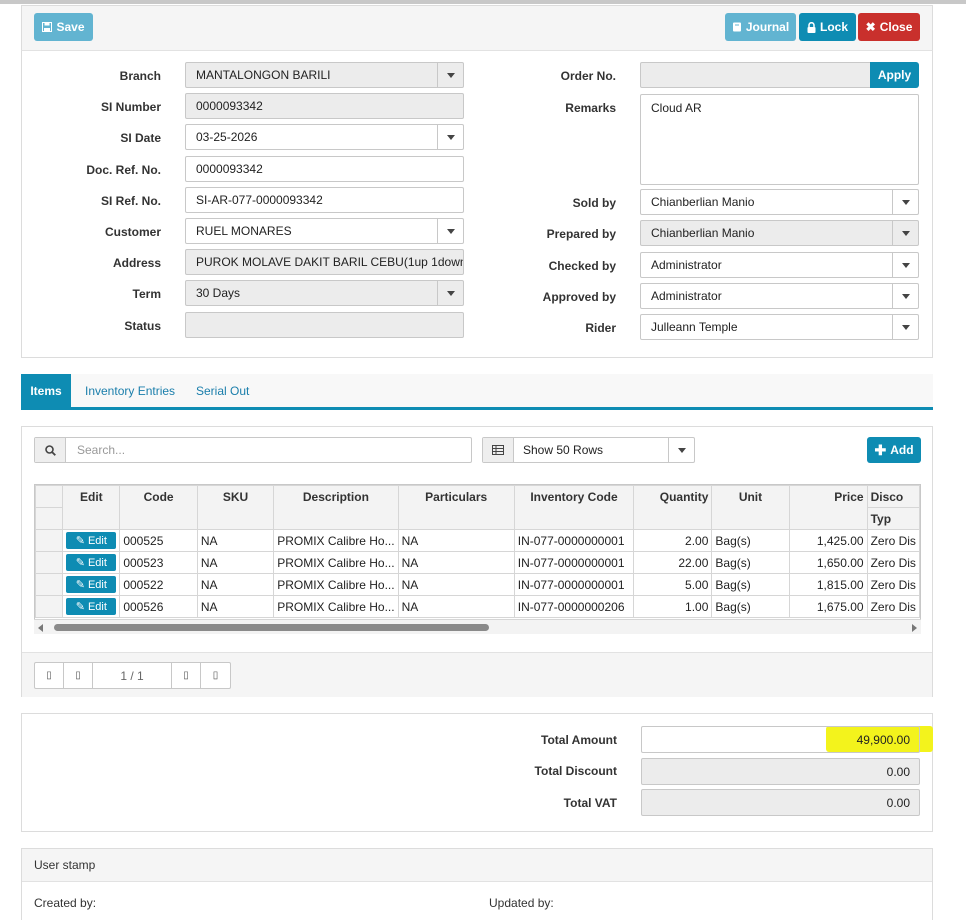  What do you see at coordinates (235, 507) in the screenshot?
I see `column-header-sku: SKU` at bounding box center [235, 507].